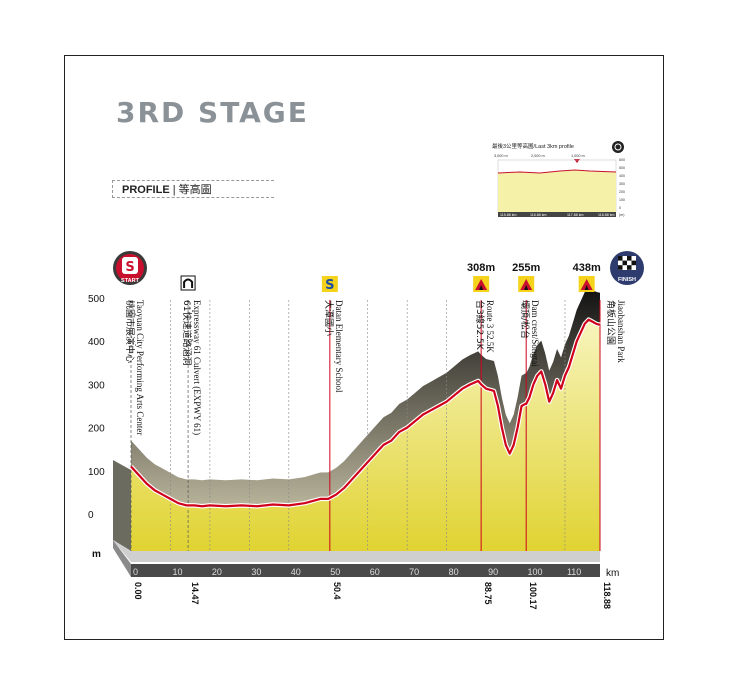  Describe the element at coordinates (606, 215) in the screenshot. I see `inset-x-tick: 118.88 km` at that location.